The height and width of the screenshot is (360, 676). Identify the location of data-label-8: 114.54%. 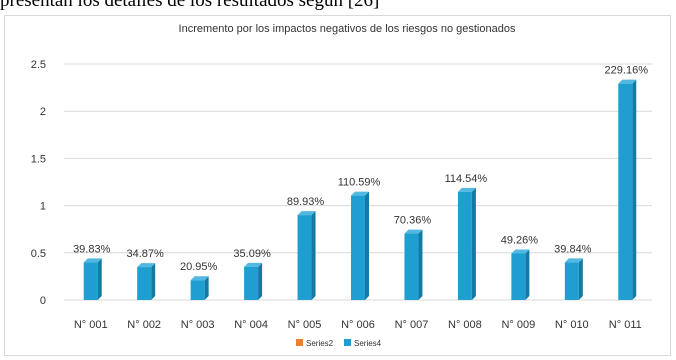
(466, 179).